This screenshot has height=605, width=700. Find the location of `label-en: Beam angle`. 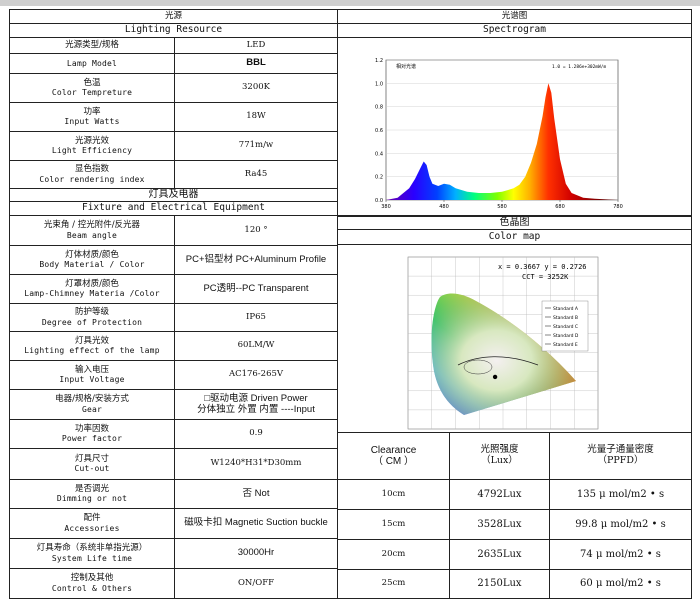

label-en: Beam angle is located at coordinates (92, 235).